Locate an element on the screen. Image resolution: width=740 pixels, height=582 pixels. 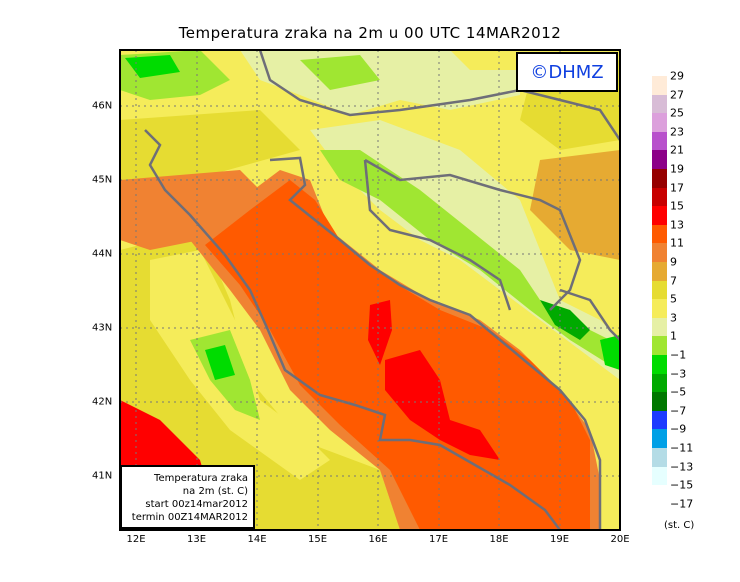
legend-label: 29 is located at coordinates (677, 76).